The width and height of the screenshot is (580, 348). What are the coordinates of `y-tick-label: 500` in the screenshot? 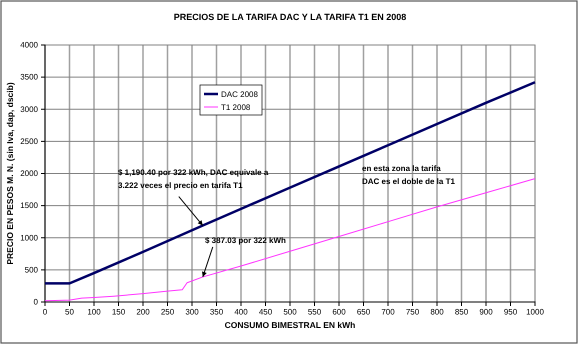 It's located at (31, 269).